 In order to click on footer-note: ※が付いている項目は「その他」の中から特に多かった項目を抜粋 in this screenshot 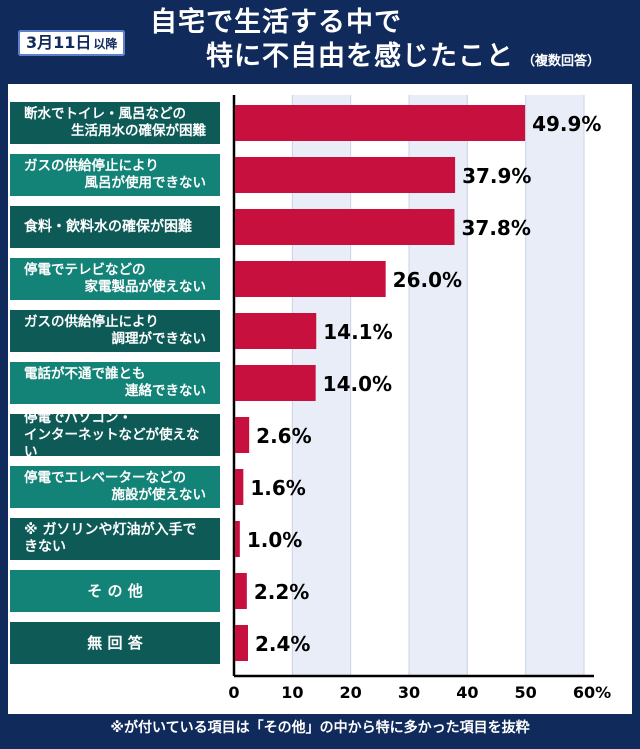, I will do `click(320, 728)`.